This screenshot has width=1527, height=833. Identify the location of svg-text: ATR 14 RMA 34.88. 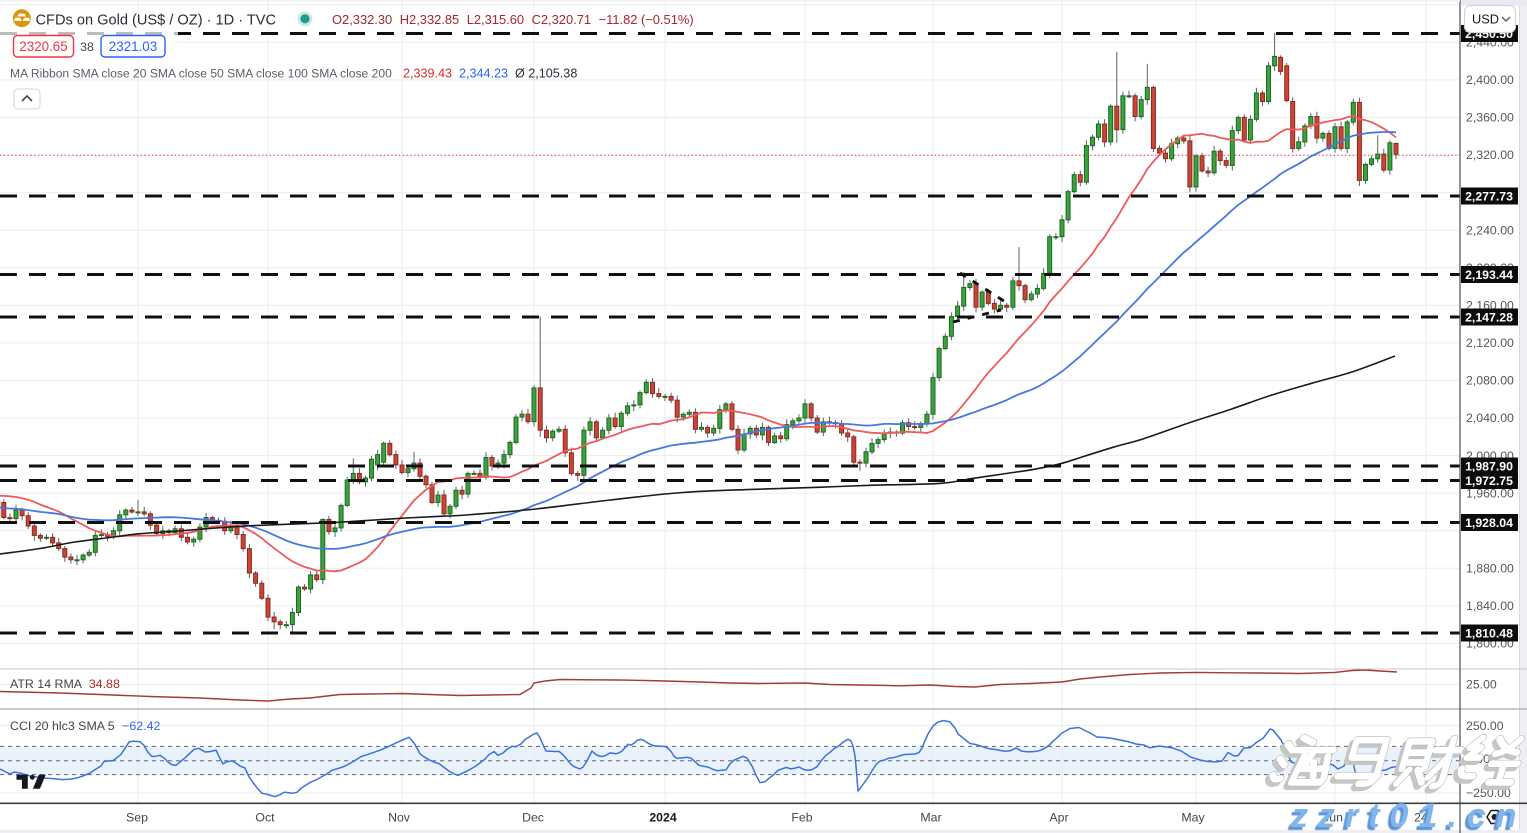
(65, 684).